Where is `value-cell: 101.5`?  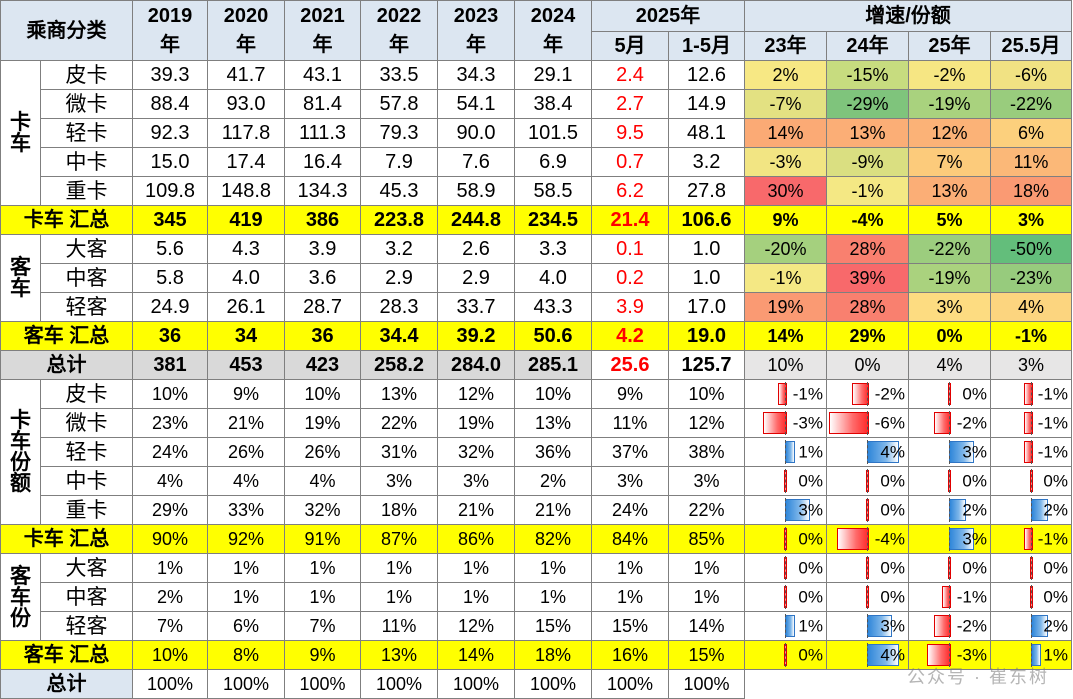
value-cell: 101.5 is located at coordinates (553, 133).